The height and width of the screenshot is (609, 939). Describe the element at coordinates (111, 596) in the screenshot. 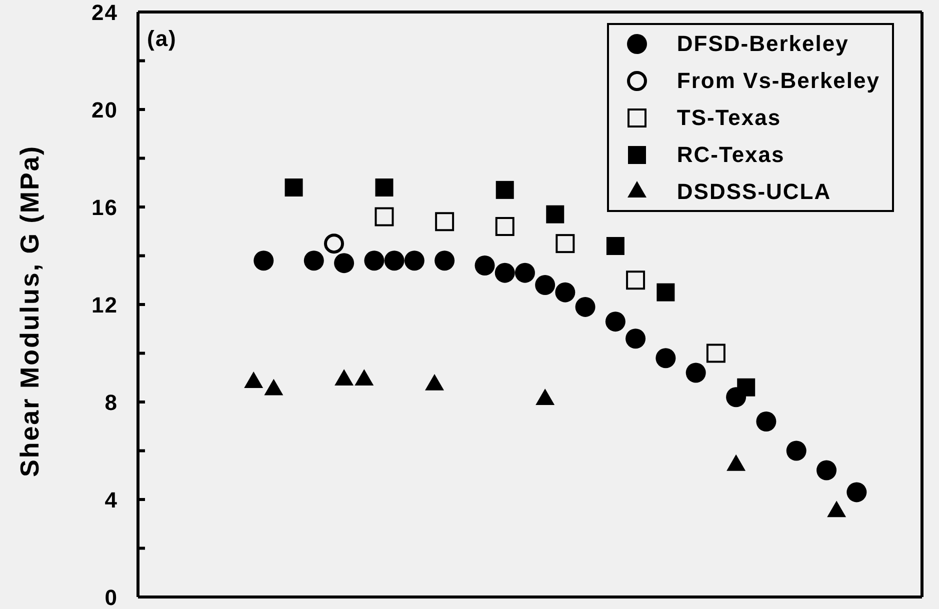

I see `y-tick-label: 0` at that location.